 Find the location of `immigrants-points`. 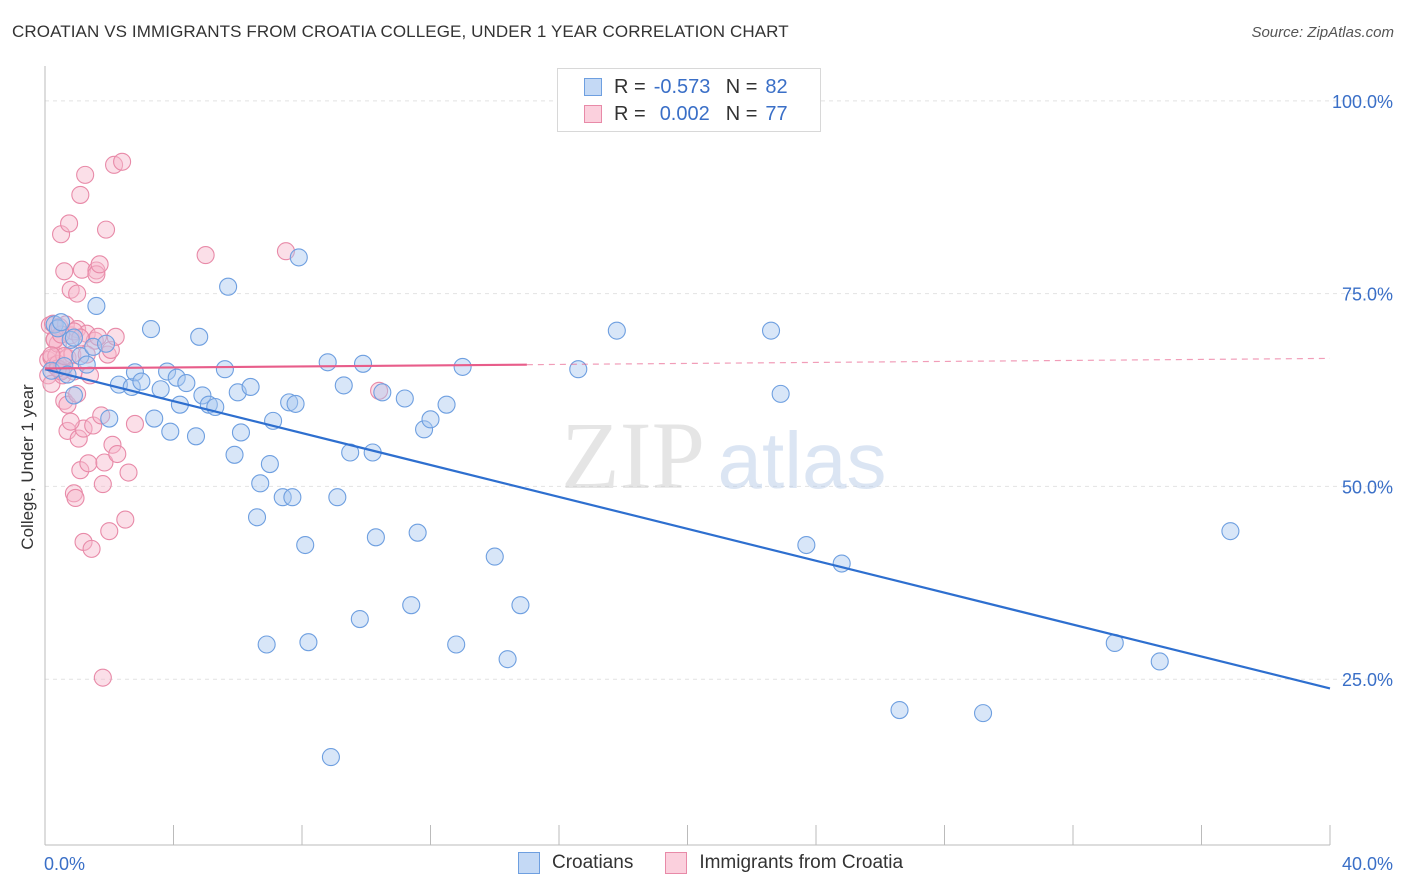

immigrants-points is located at coordinates (214, 419).